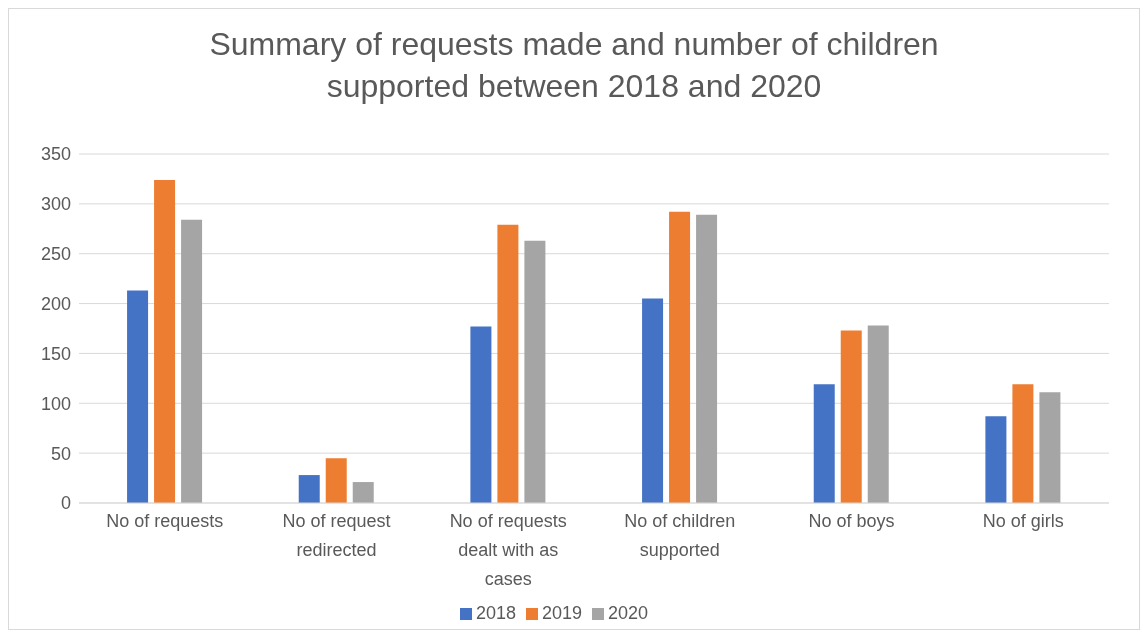 This screenshot has height=637, width=1147. I want to click on legend-label: 2020, so click(628, 613).